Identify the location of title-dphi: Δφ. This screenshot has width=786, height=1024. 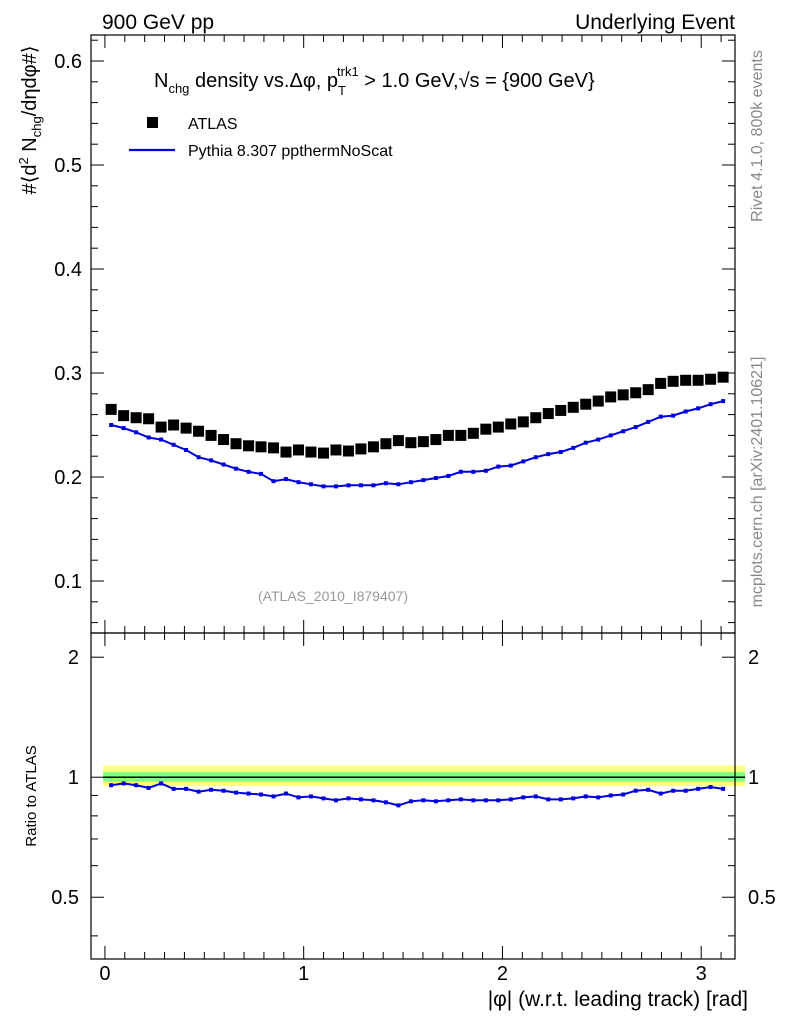
(302, 81).